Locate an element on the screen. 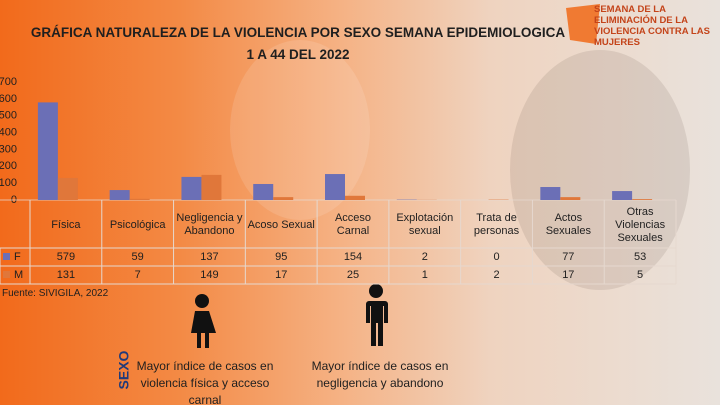  data-label: 53 is located at coordinates (640, 257).